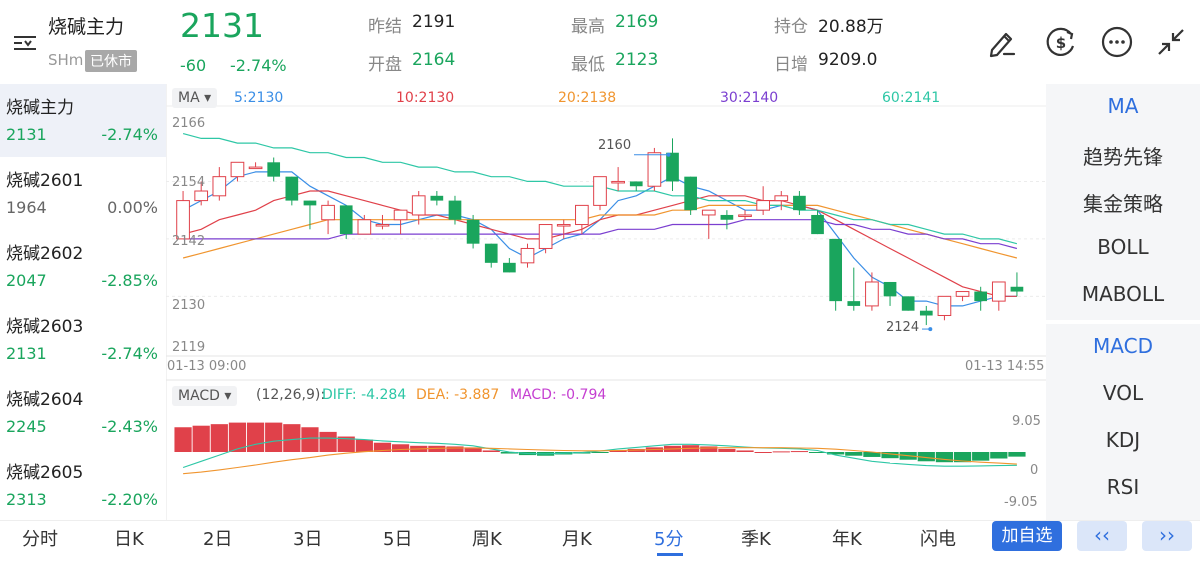  What do you see at coordinates (83, 266) in the screenshot?
I see `list-item: 烧碱2602 2047 -2.85%` at bounding box center [83, 266].